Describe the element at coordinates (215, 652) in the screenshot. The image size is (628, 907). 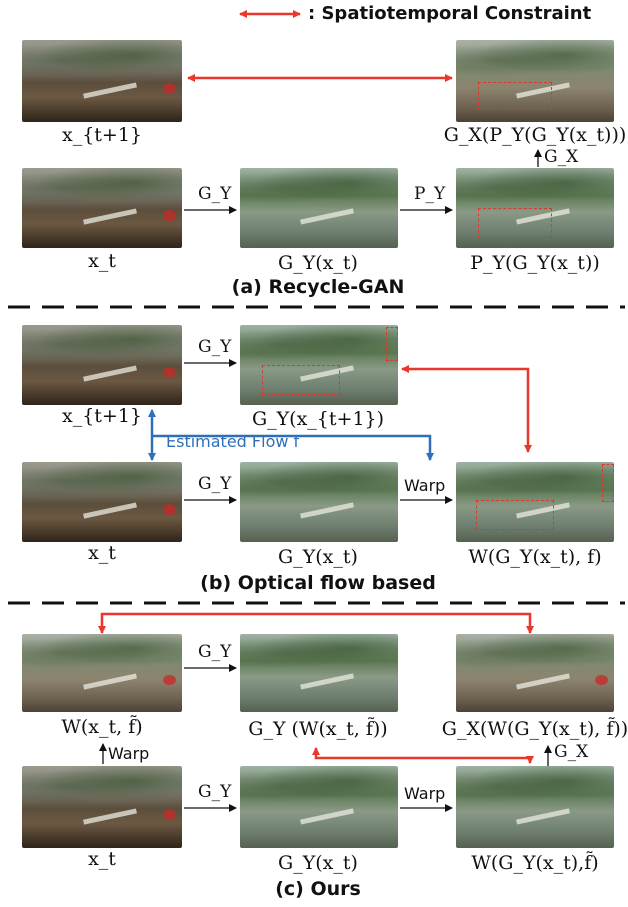
I see `c-arrow-label-gy-top: G_Y` at that location.